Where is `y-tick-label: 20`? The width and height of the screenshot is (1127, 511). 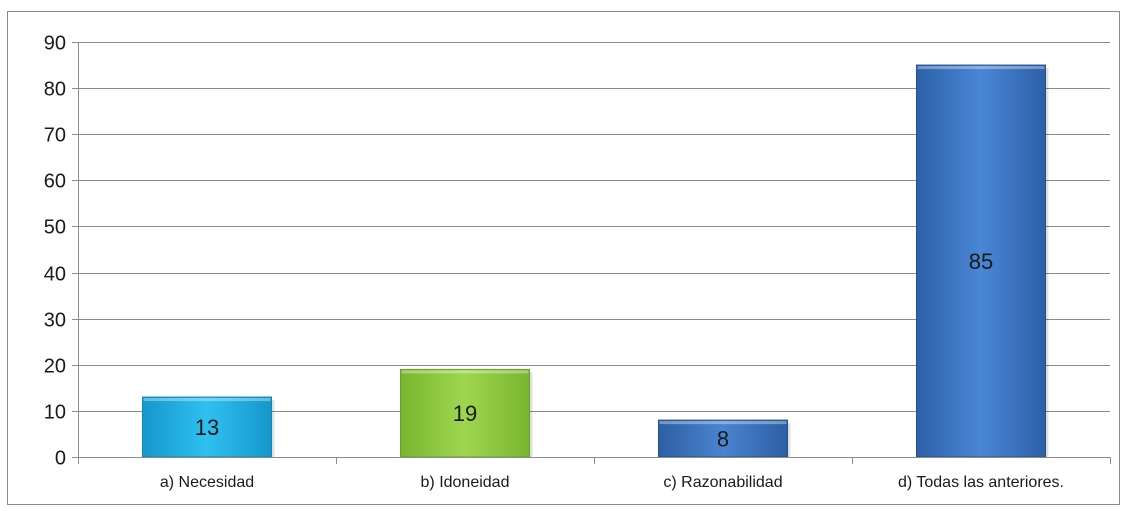
y-tick-label: 20 is located at coordinates (55, 367).